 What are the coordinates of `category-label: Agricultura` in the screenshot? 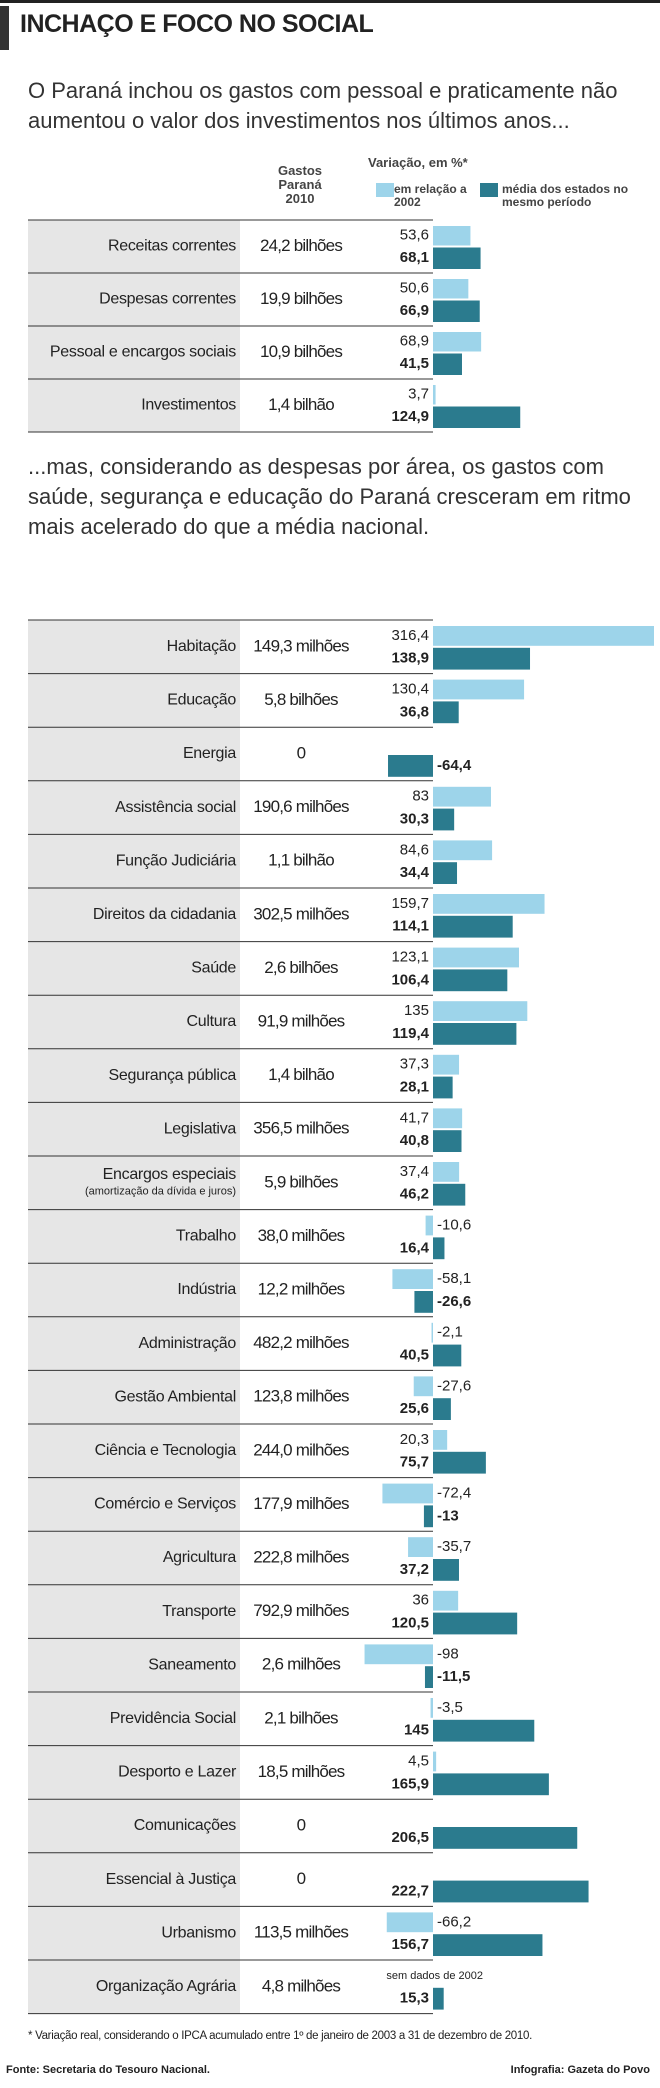 It's located at (200, 1557).